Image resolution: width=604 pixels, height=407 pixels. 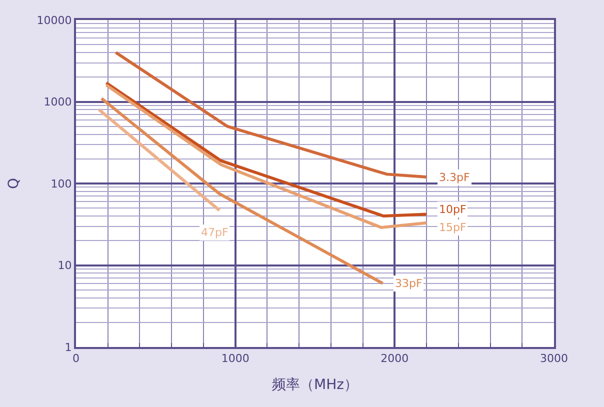 What do you see at coordinates (61, 183) in the screenshot?
I see `y-tick-label: 100` at bounding box center [61, 183].